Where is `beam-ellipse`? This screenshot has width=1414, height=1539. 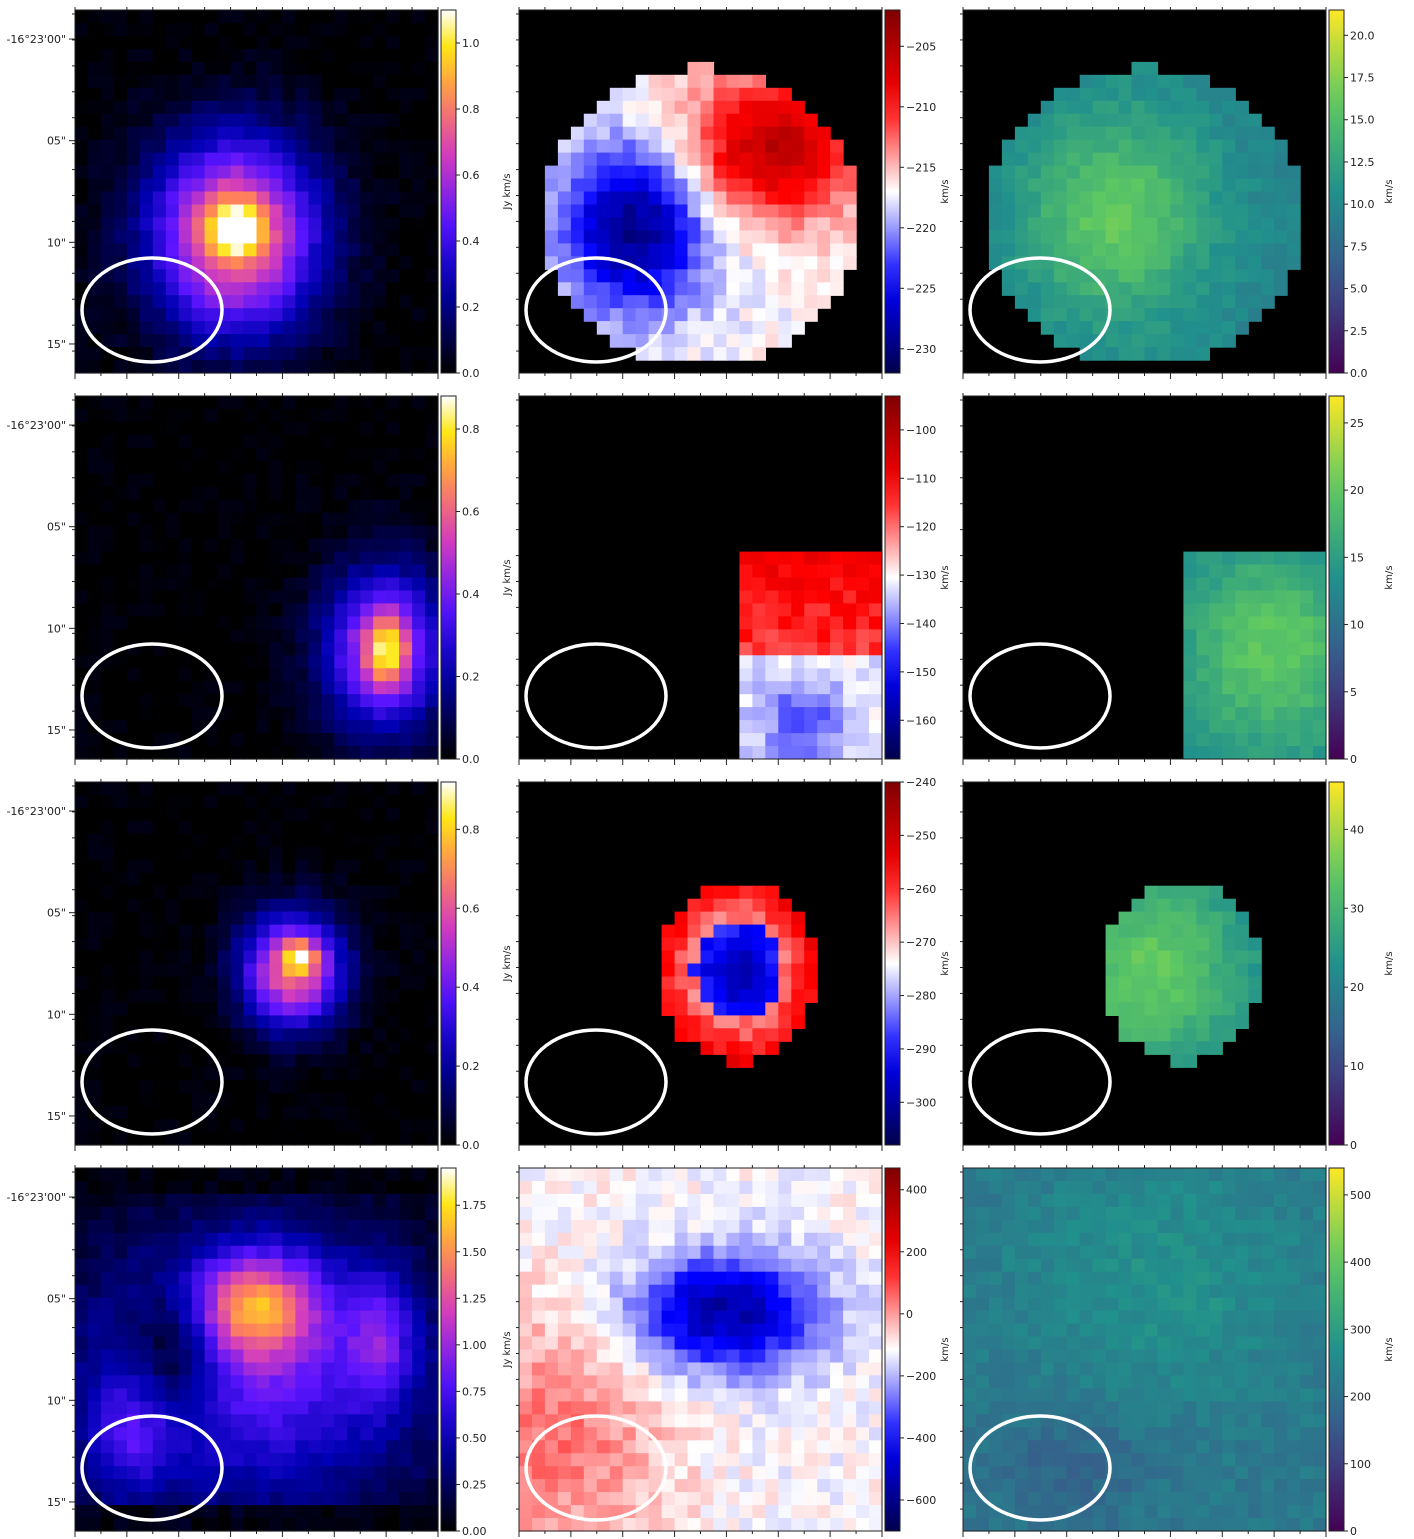 beam-ellipse is located at coordinates (152, 310).